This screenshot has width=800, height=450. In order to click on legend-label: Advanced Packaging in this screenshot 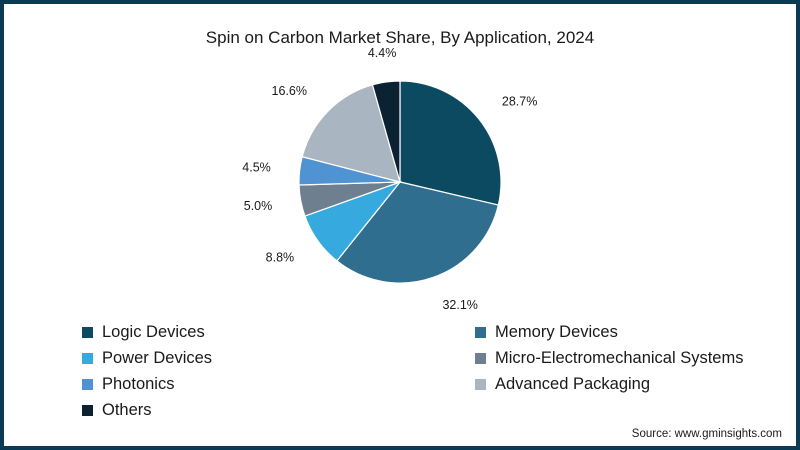, I will do `click(573, 384)`.